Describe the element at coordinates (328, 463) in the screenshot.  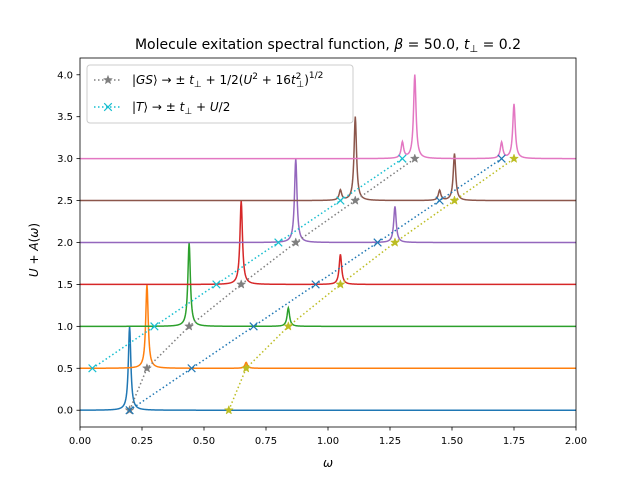
I see `x-axis-label: ω` at that location.